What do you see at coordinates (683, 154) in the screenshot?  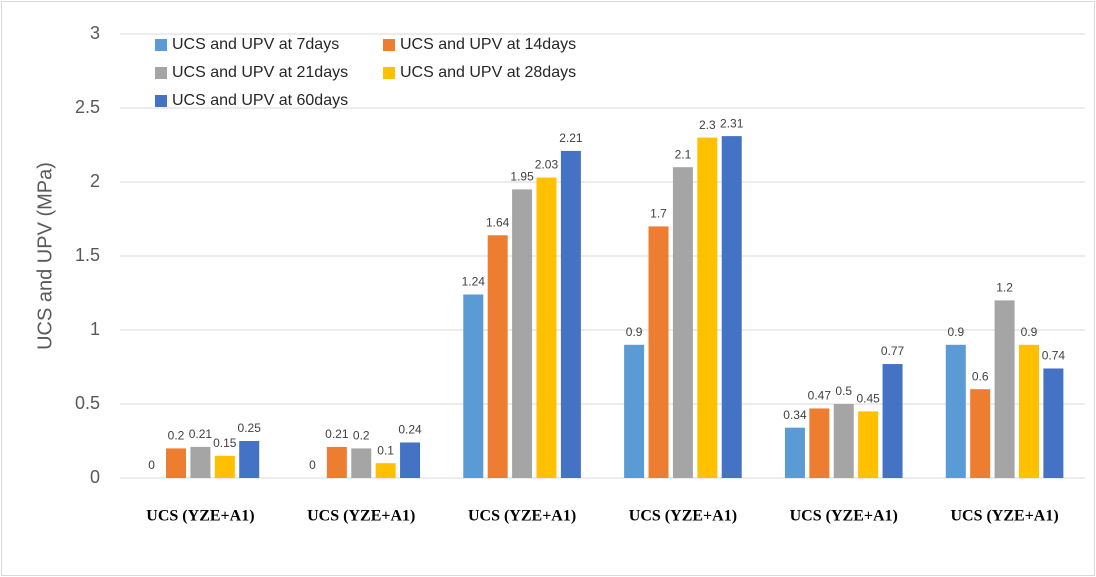 I see `data-label: 2.1` at bounding box center [683, 154].